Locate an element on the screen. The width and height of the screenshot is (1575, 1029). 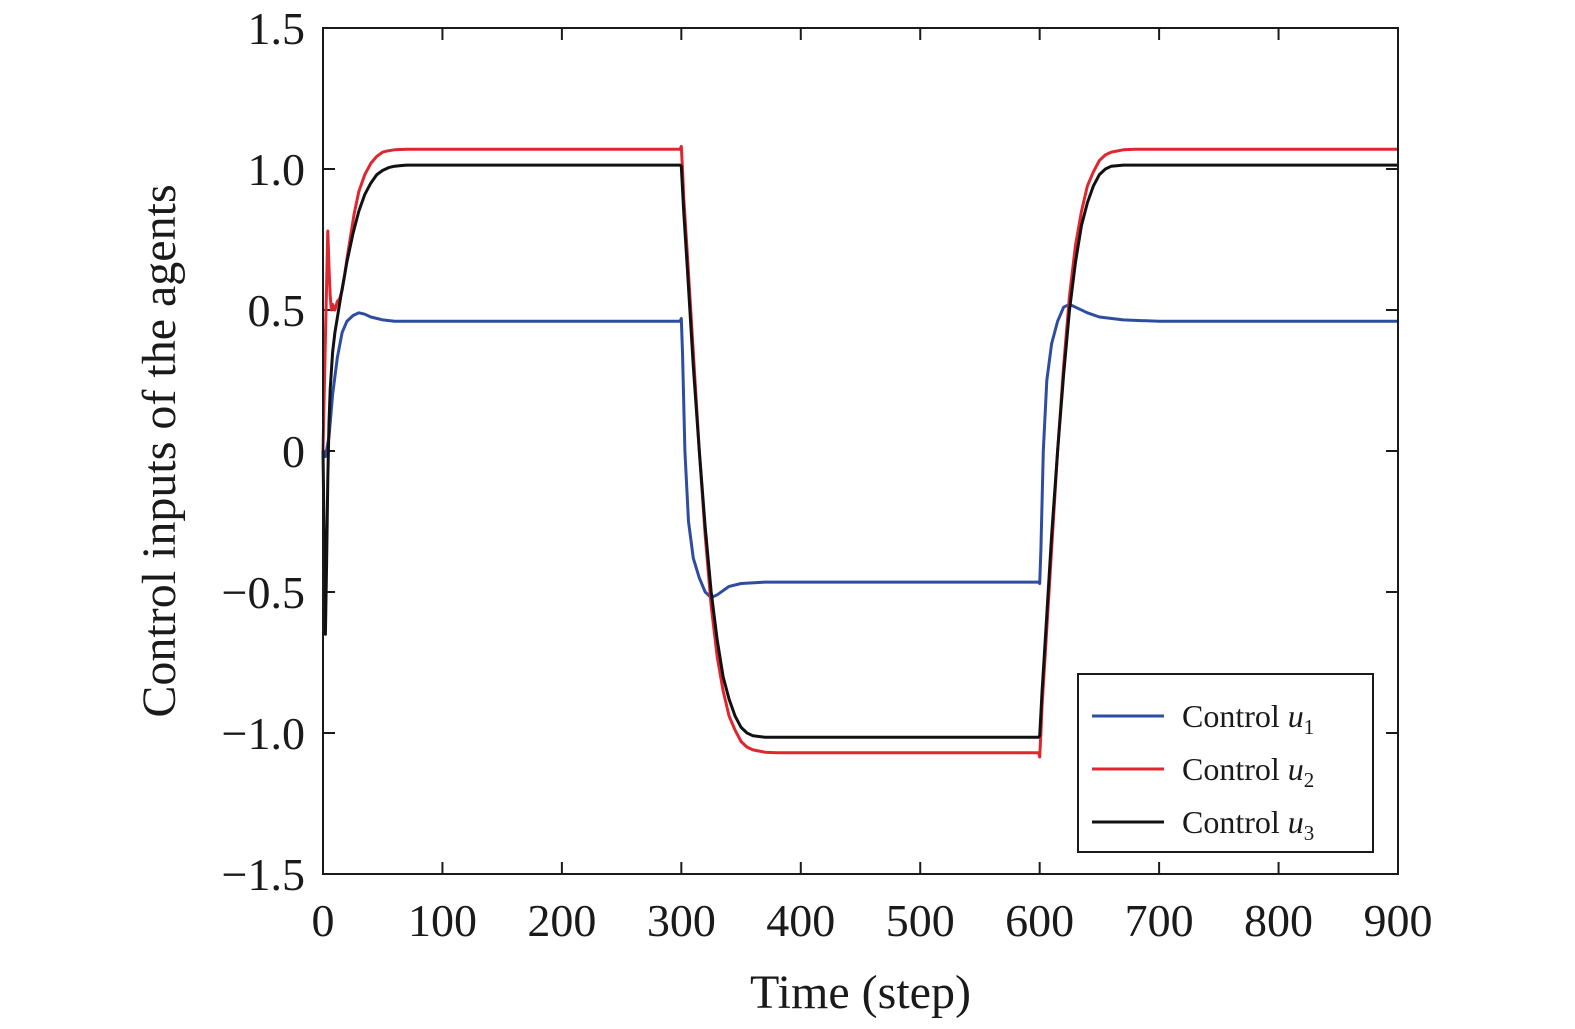
x-tick-label: 800 is located at coordinates (1278, 920).